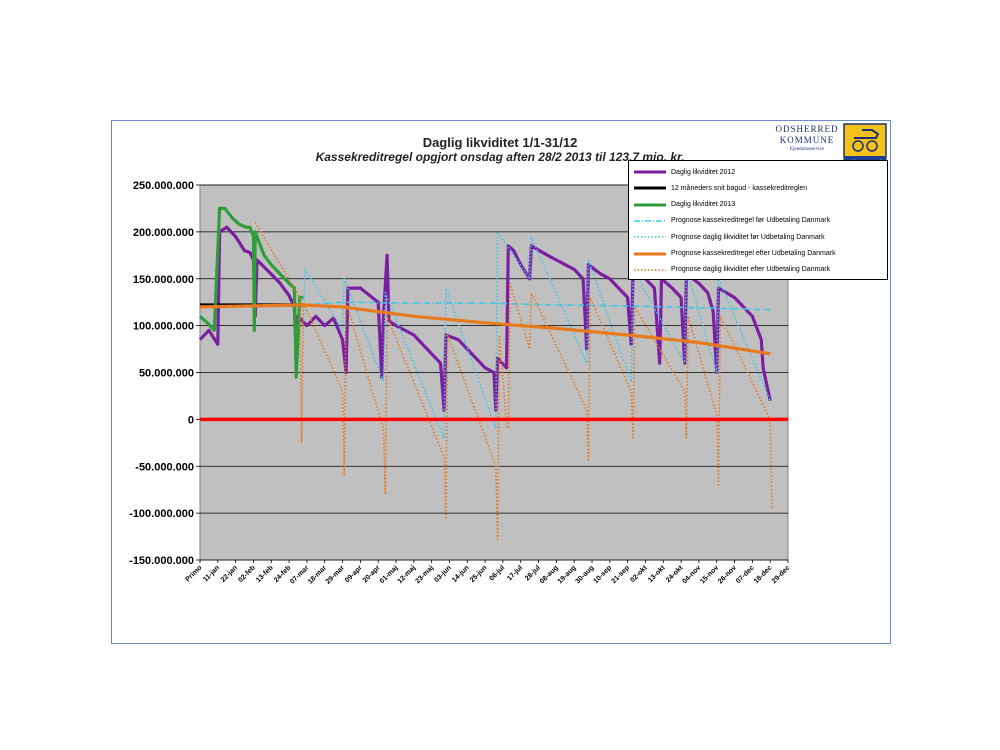  Describe the element at coordinates (163, 327) in the screenshot. I see `y-tick-label: 100.000.000` at that location.